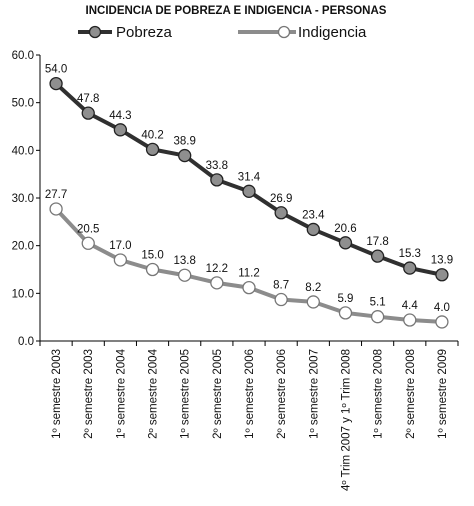 The width and height of the screenshot is (474, 506). What do you see at coordinates (120, 116) in the screenshot?
I see `data-label-pobreza: 44.3` at bounding box center [120, 116].